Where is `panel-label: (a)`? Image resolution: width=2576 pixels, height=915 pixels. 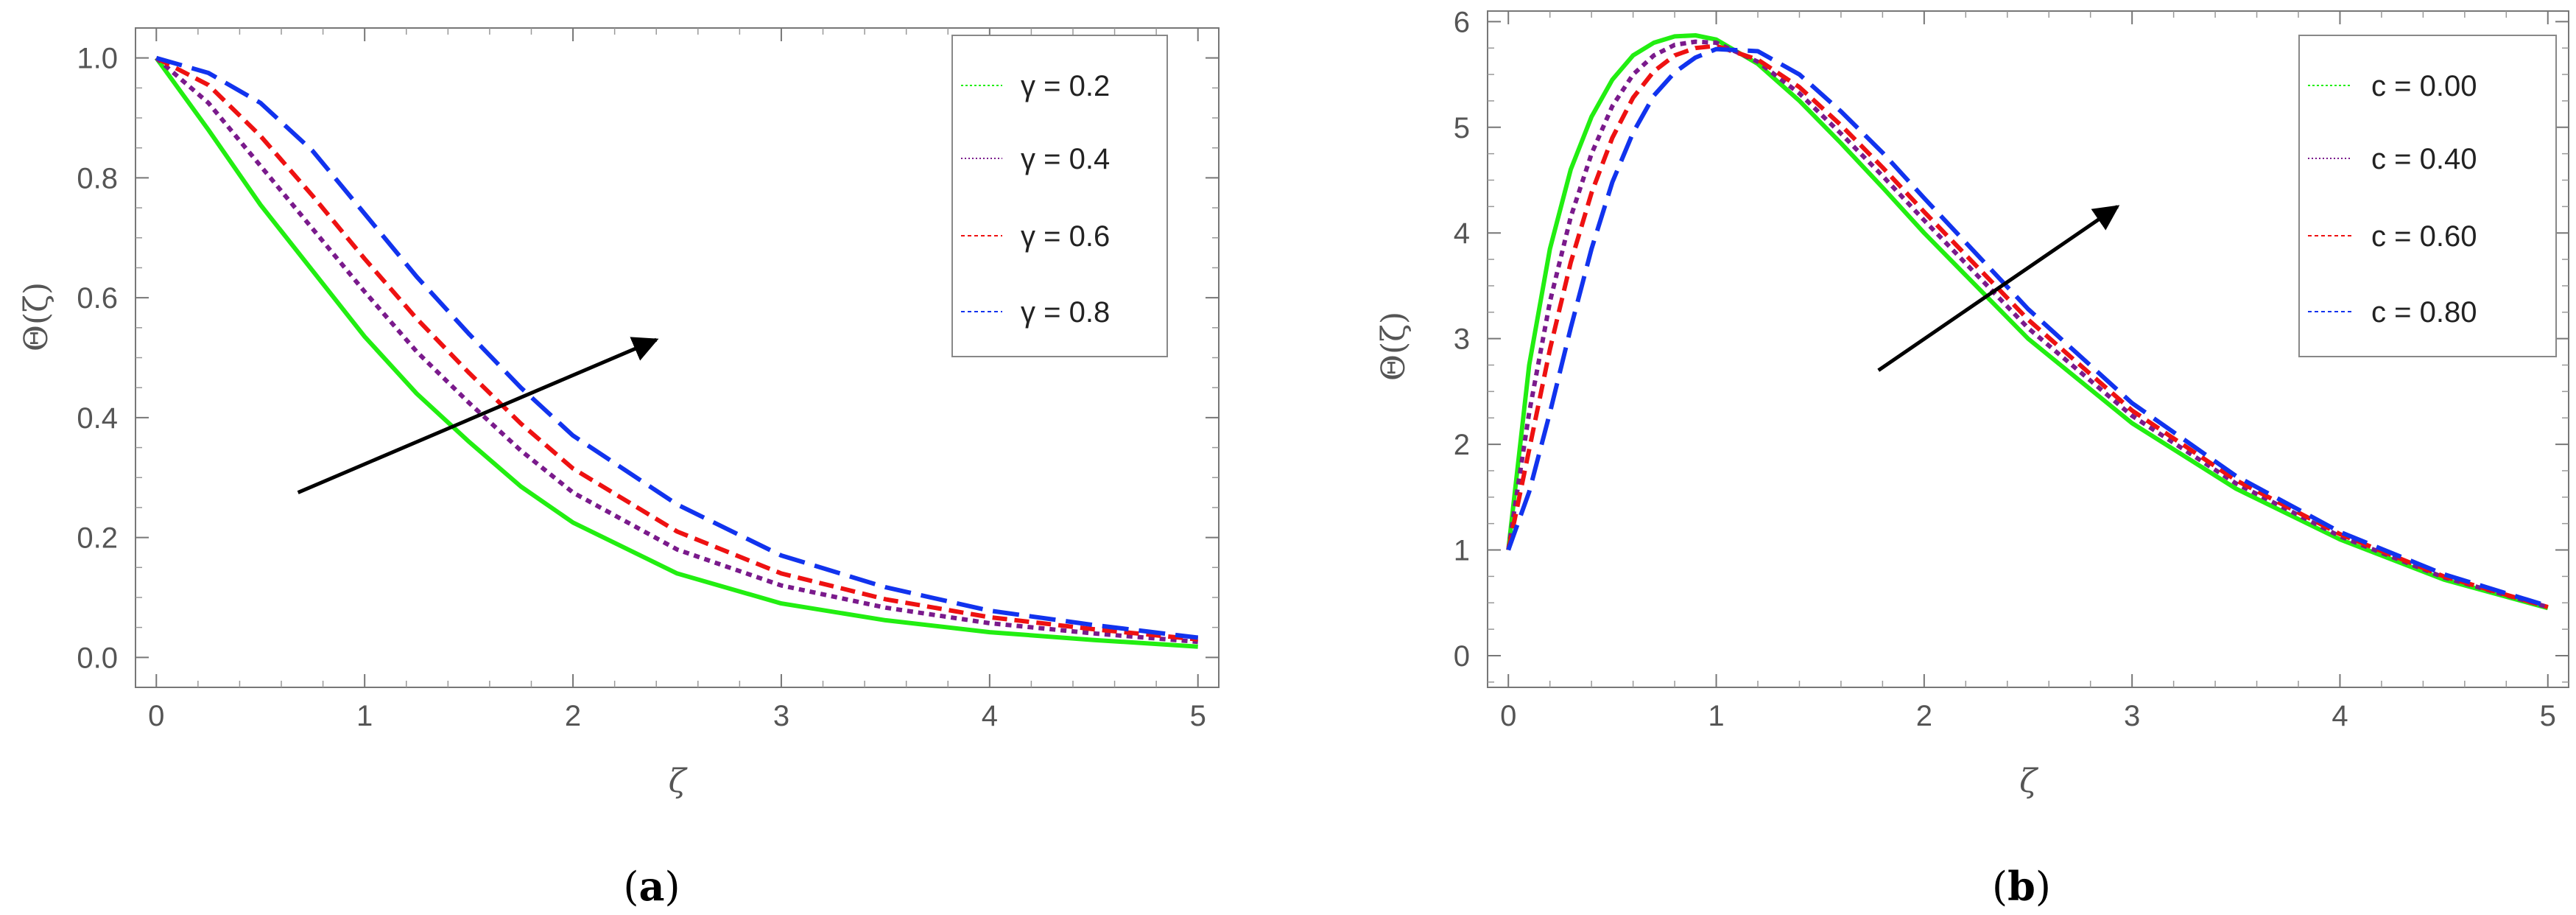 panel-label: (a) is located at coordinates (651, 887).